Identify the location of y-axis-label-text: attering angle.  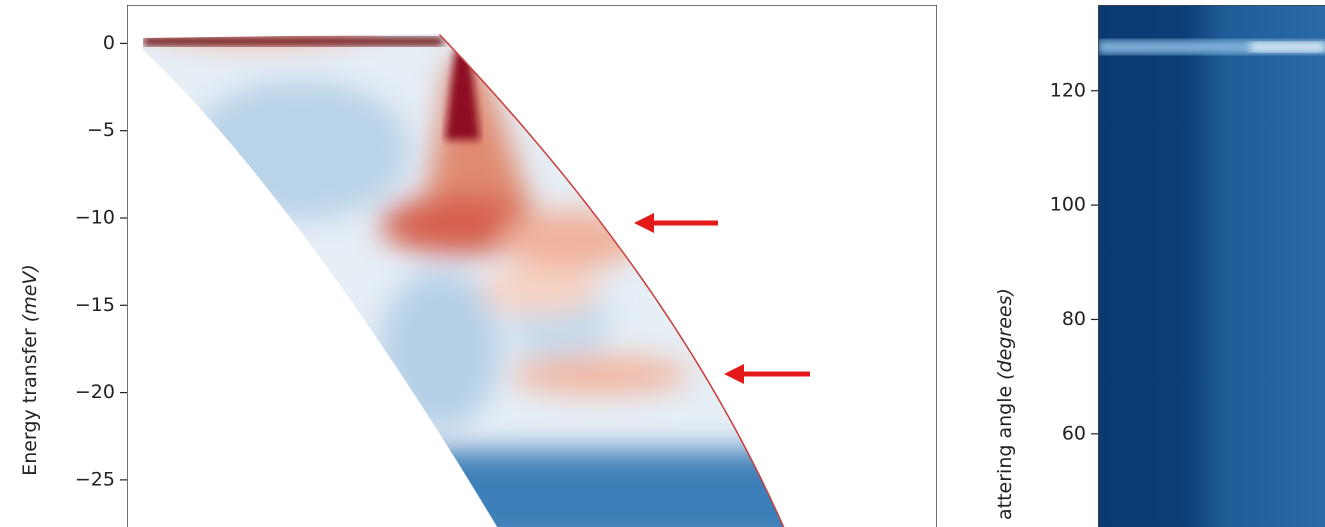
(1005, 453).